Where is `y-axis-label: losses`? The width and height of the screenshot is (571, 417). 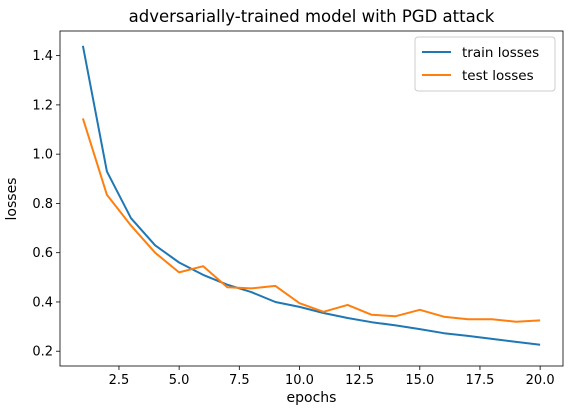 y-axis-label: losses is located at coordinates (12, 199).